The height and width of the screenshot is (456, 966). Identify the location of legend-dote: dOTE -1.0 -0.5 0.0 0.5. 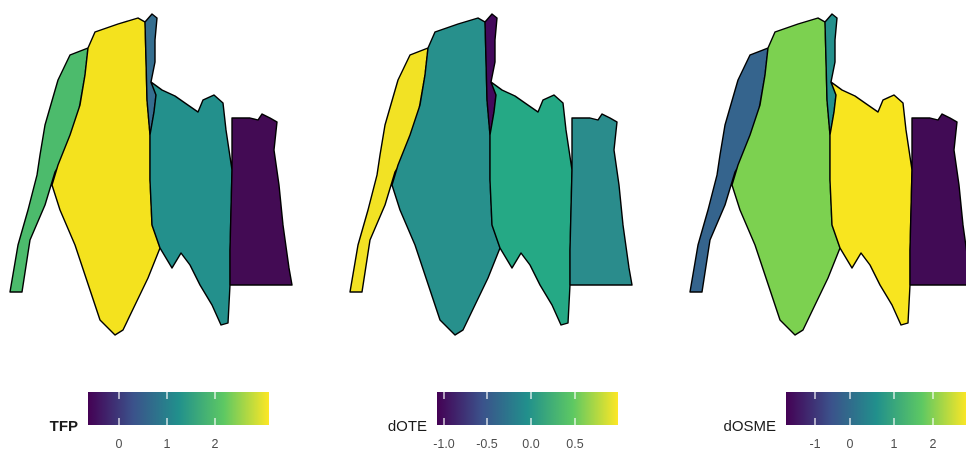
(503, 421).